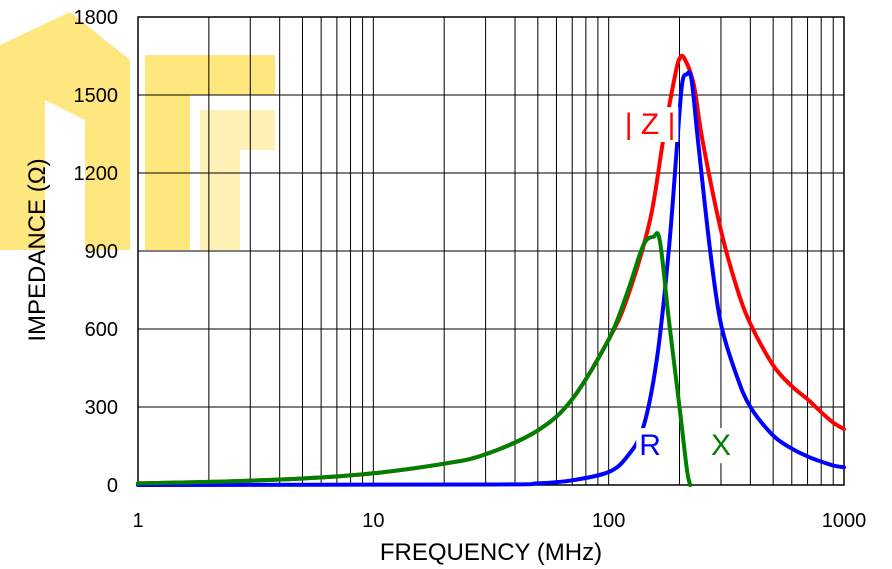 The height and width of the screenshot is (569, 892). What do you see at coordinates (112, 486) in the screenshot?
I see `y-tick-label: 0` at bounding box center [112, 486].